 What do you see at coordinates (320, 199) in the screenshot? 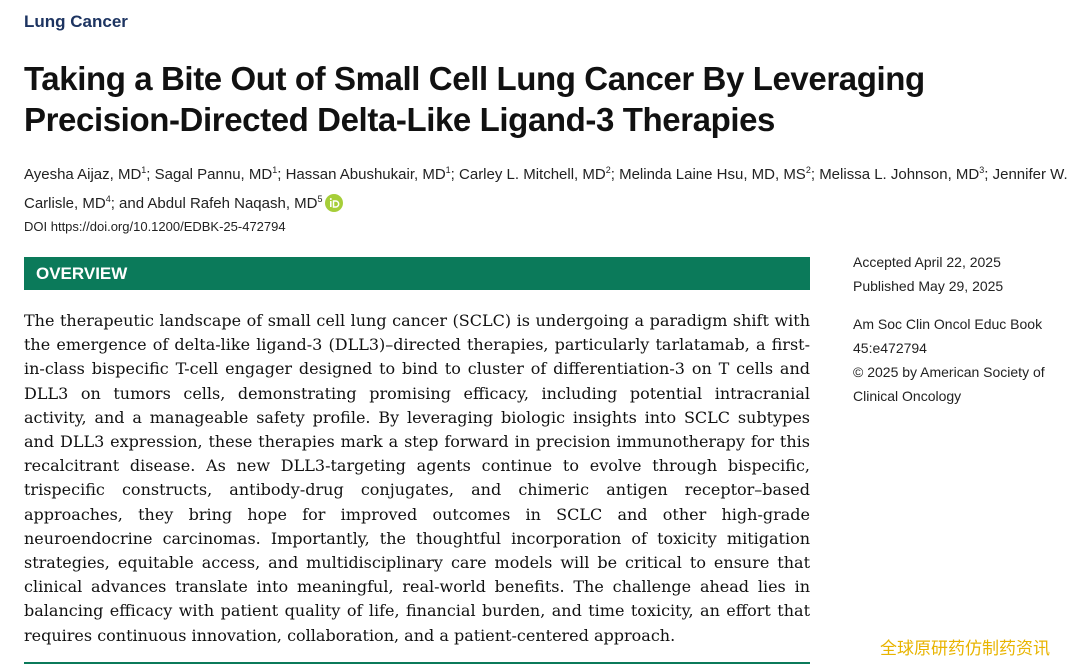
I see `author-affiliation: 5` at bounding box center [320, 199].